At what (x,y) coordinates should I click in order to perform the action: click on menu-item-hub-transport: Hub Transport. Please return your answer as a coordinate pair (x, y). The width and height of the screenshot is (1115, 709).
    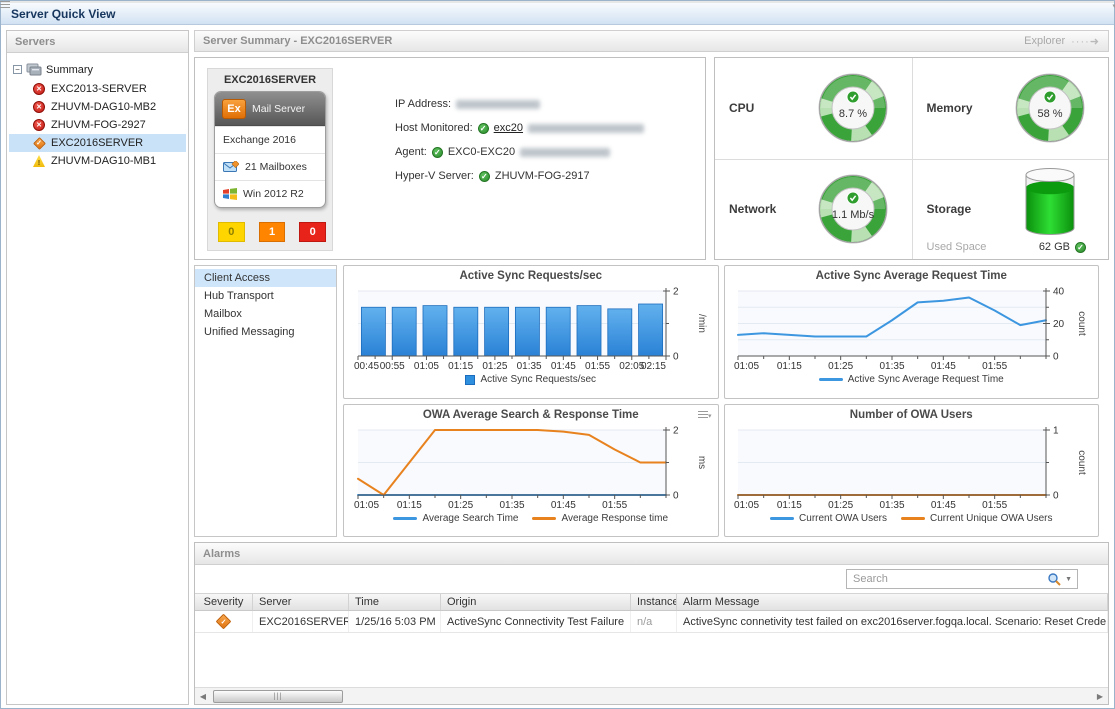
    Looking at the image, I should click on (239, 296).